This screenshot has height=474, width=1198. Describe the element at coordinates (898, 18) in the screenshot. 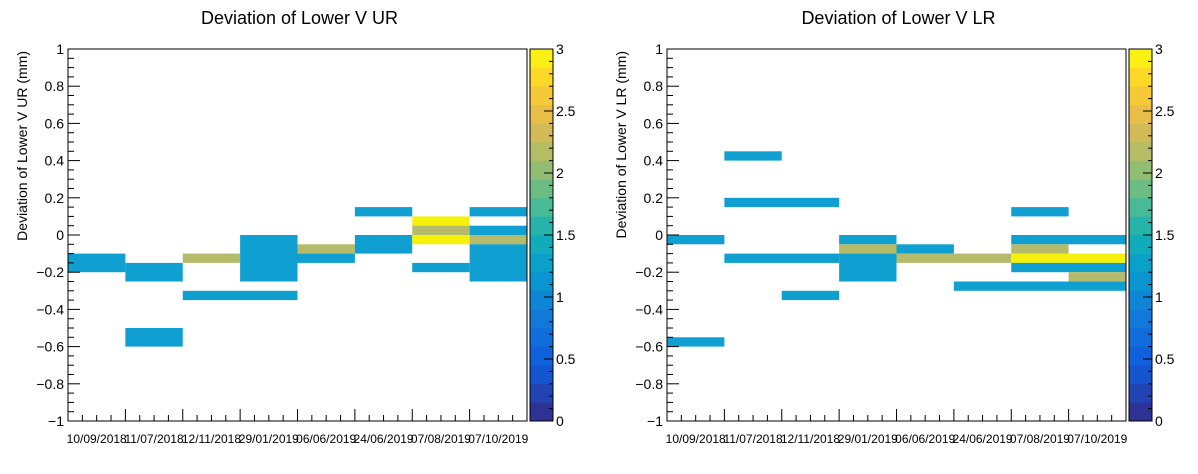

I see `chart-title: Deviation of Lower V LR` at that location.